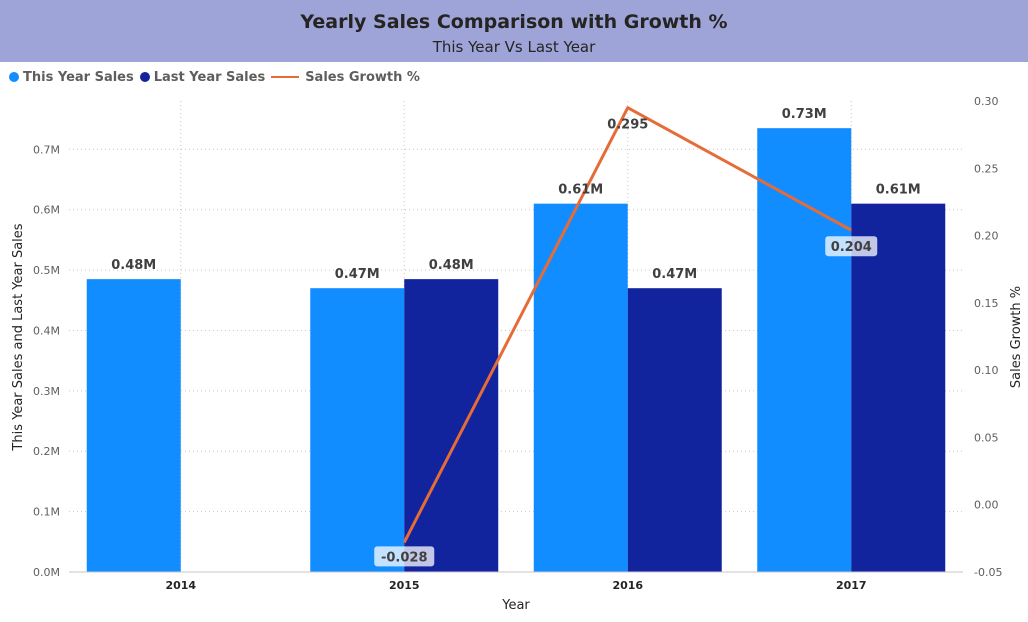 The width and height of the screenshot is (1028, 622). What do you see at coordinates (451, 265) in the screenshot?
I see `data-label-last-year: 0.48M` at bounding box center [451, 265].